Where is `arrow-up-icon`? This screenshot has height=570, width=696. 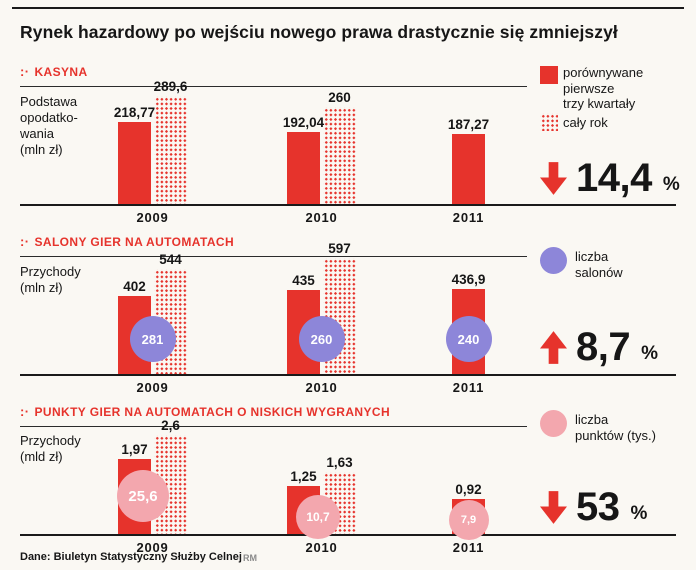 arrow-up-icon is located at coordinates (553, 347).